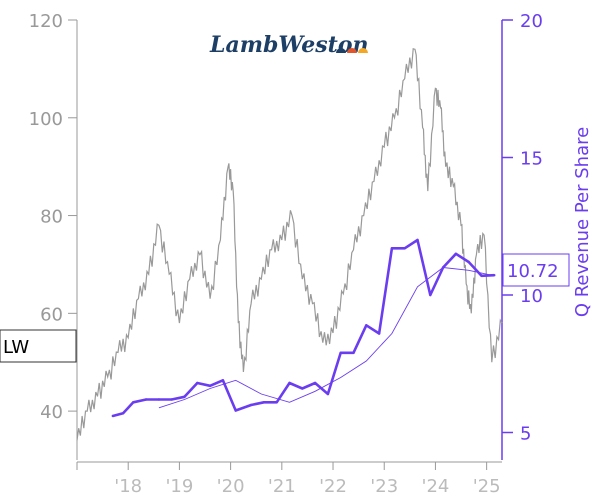 The height and width of the screenshot is (500, 600). Describe the element at coordinates (231, 486) in the screenshot. I see `x-tick-label: '20` at that location.